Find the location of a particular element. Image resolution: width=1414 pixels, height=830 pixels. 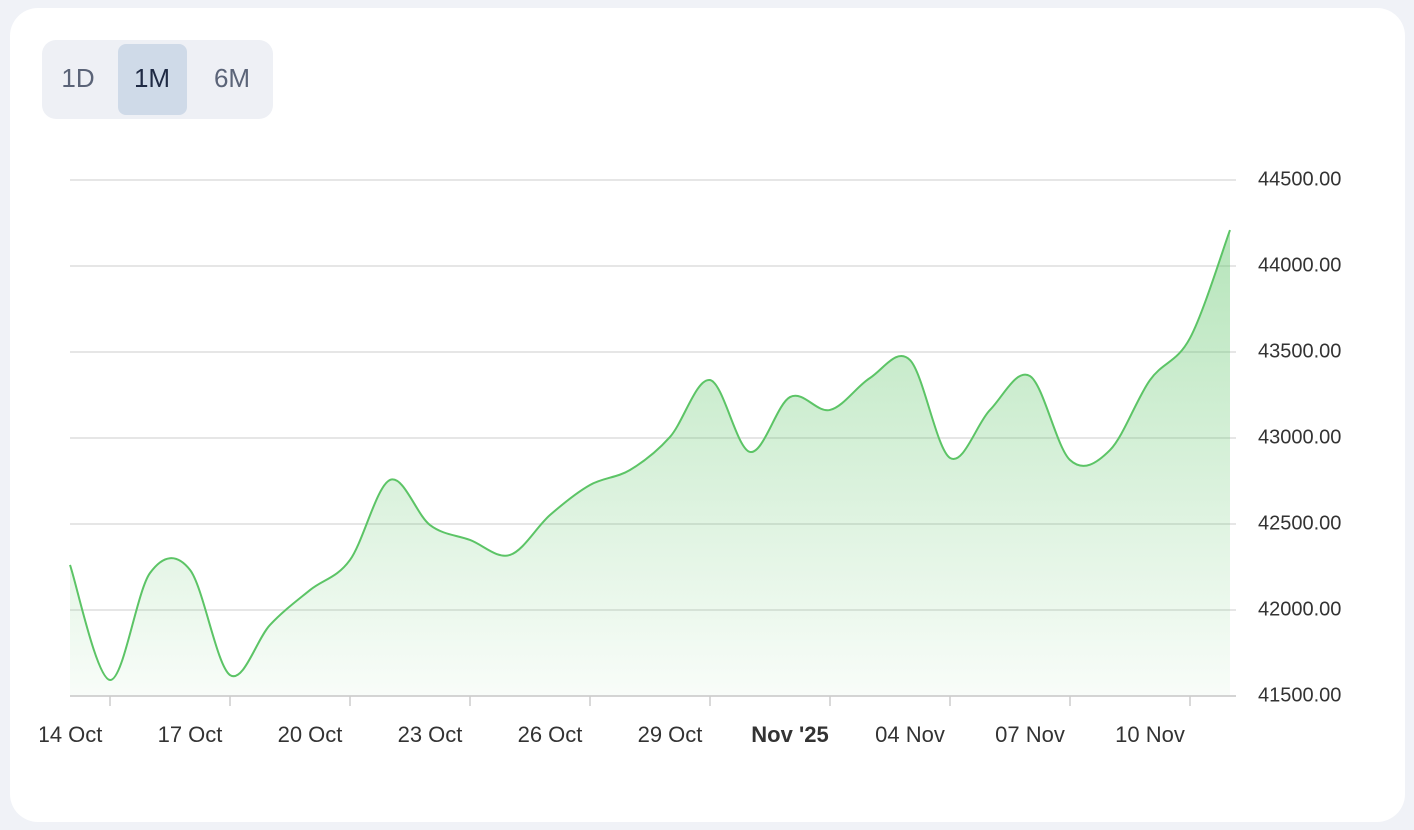

range-tab: 1M is located at coordinates (152, 78).